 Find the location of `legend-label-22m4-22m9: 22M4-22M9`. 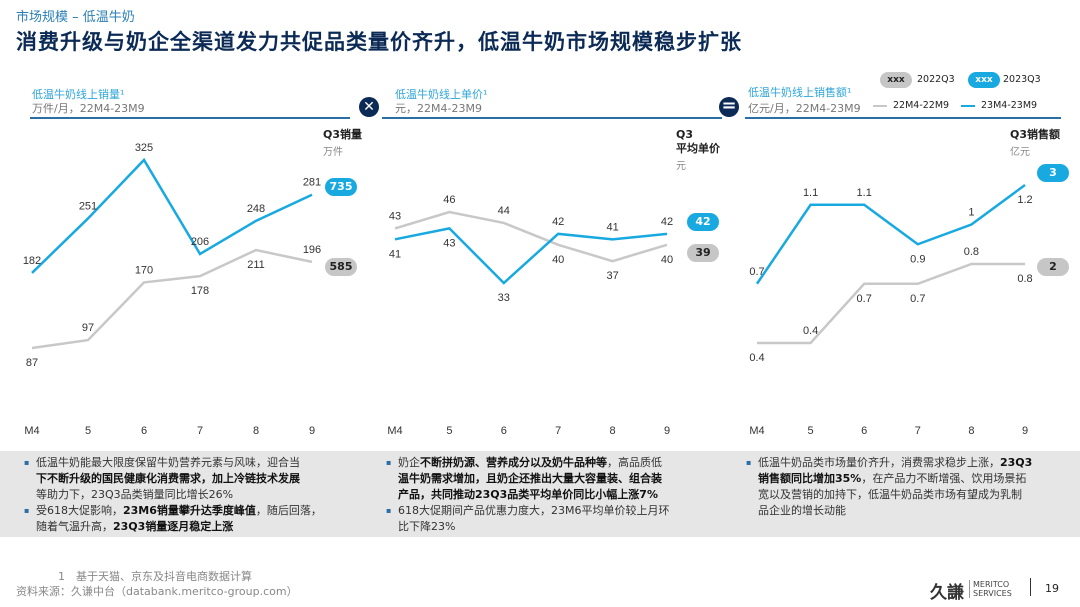

legend-label-22m4-22m9: 22M4-22M9 is located at coordinates (921, 105).